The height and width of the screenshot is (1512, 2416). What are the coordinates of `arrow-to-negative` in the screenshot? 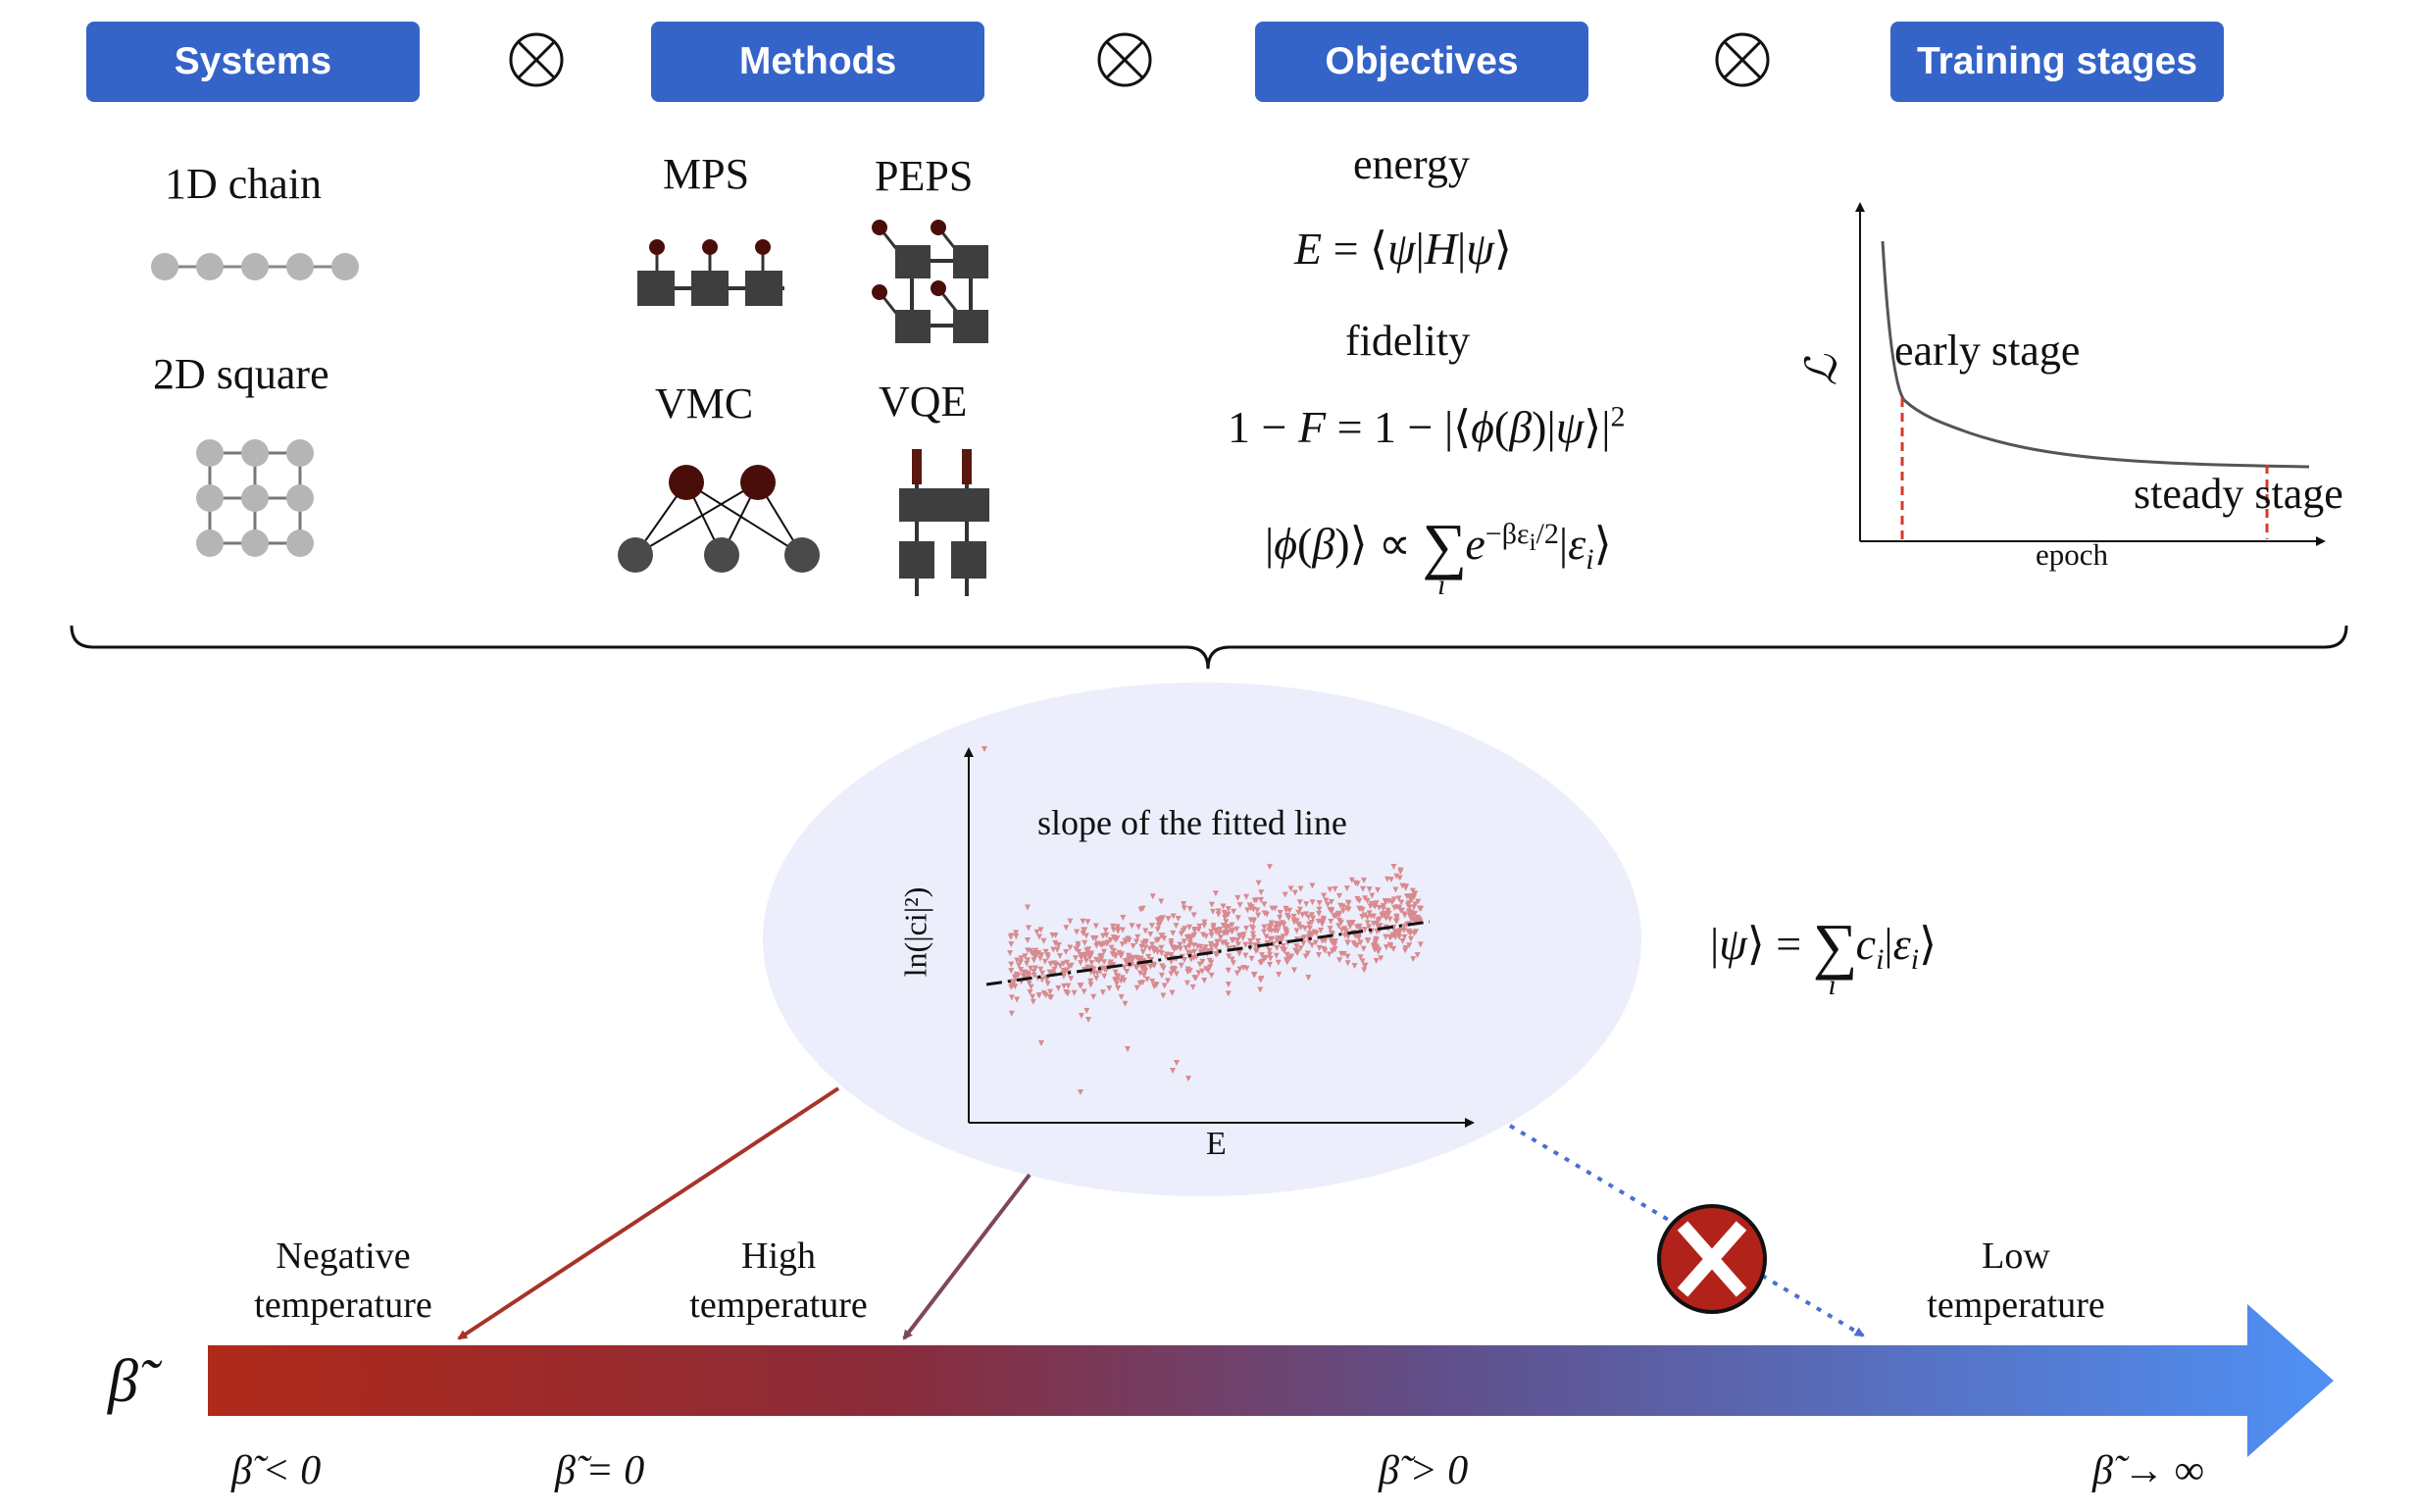 It's located at (649, 1213).